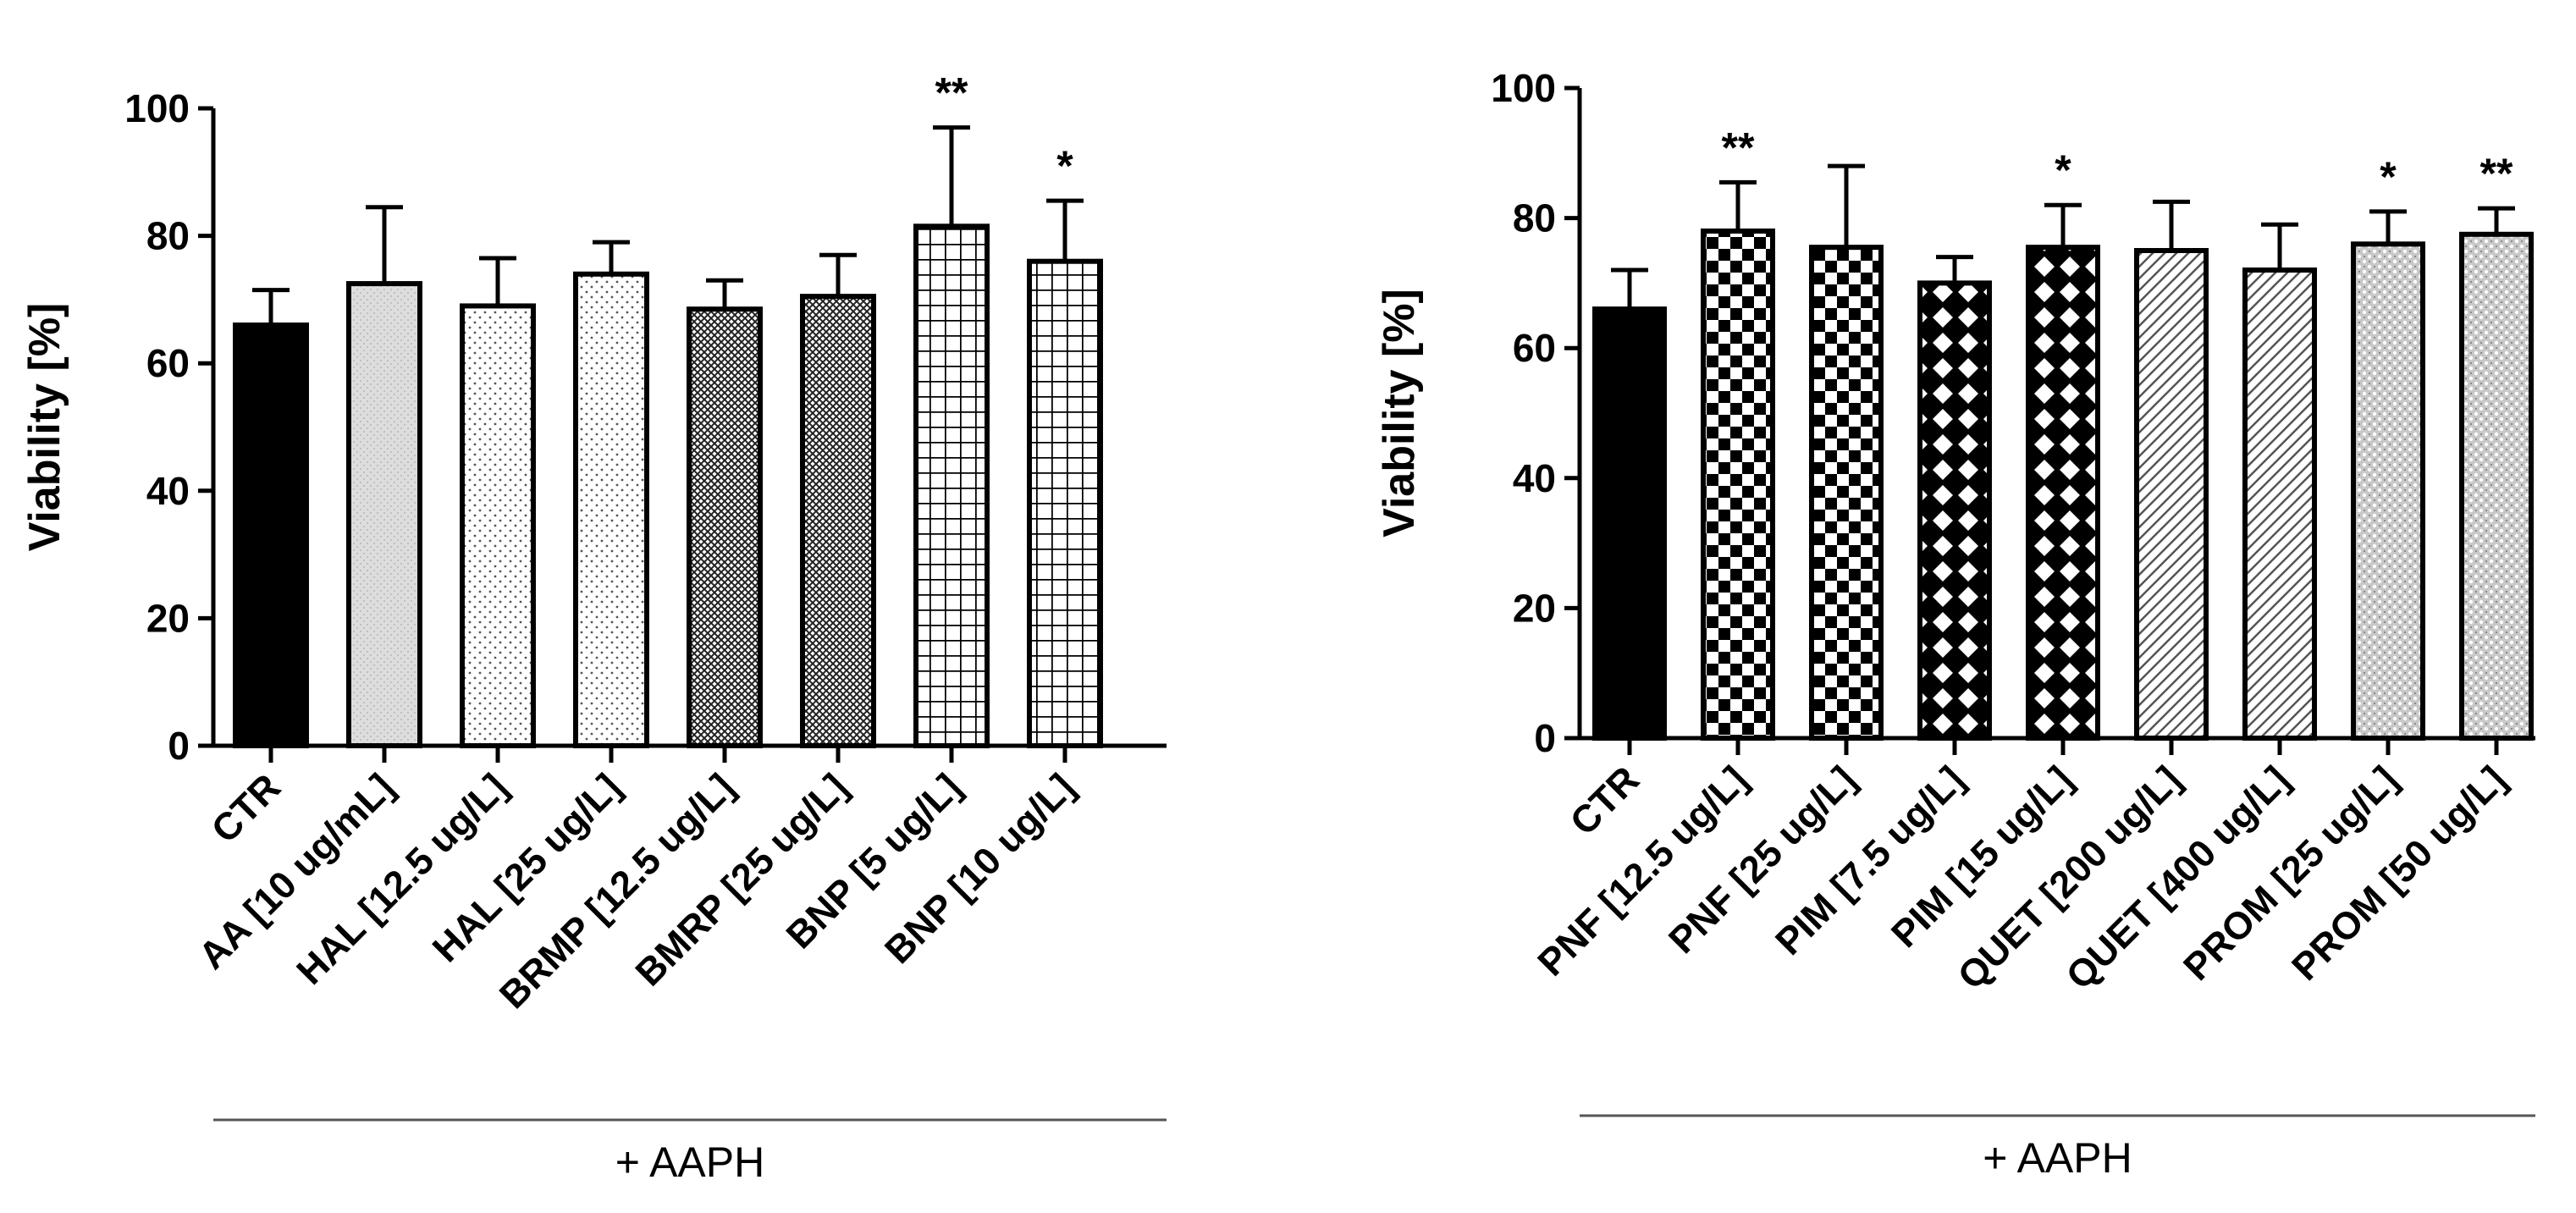 The image size is (2576, 1213). I want to click on category-label: PNF [25 ug/L], so click(1762, 860).